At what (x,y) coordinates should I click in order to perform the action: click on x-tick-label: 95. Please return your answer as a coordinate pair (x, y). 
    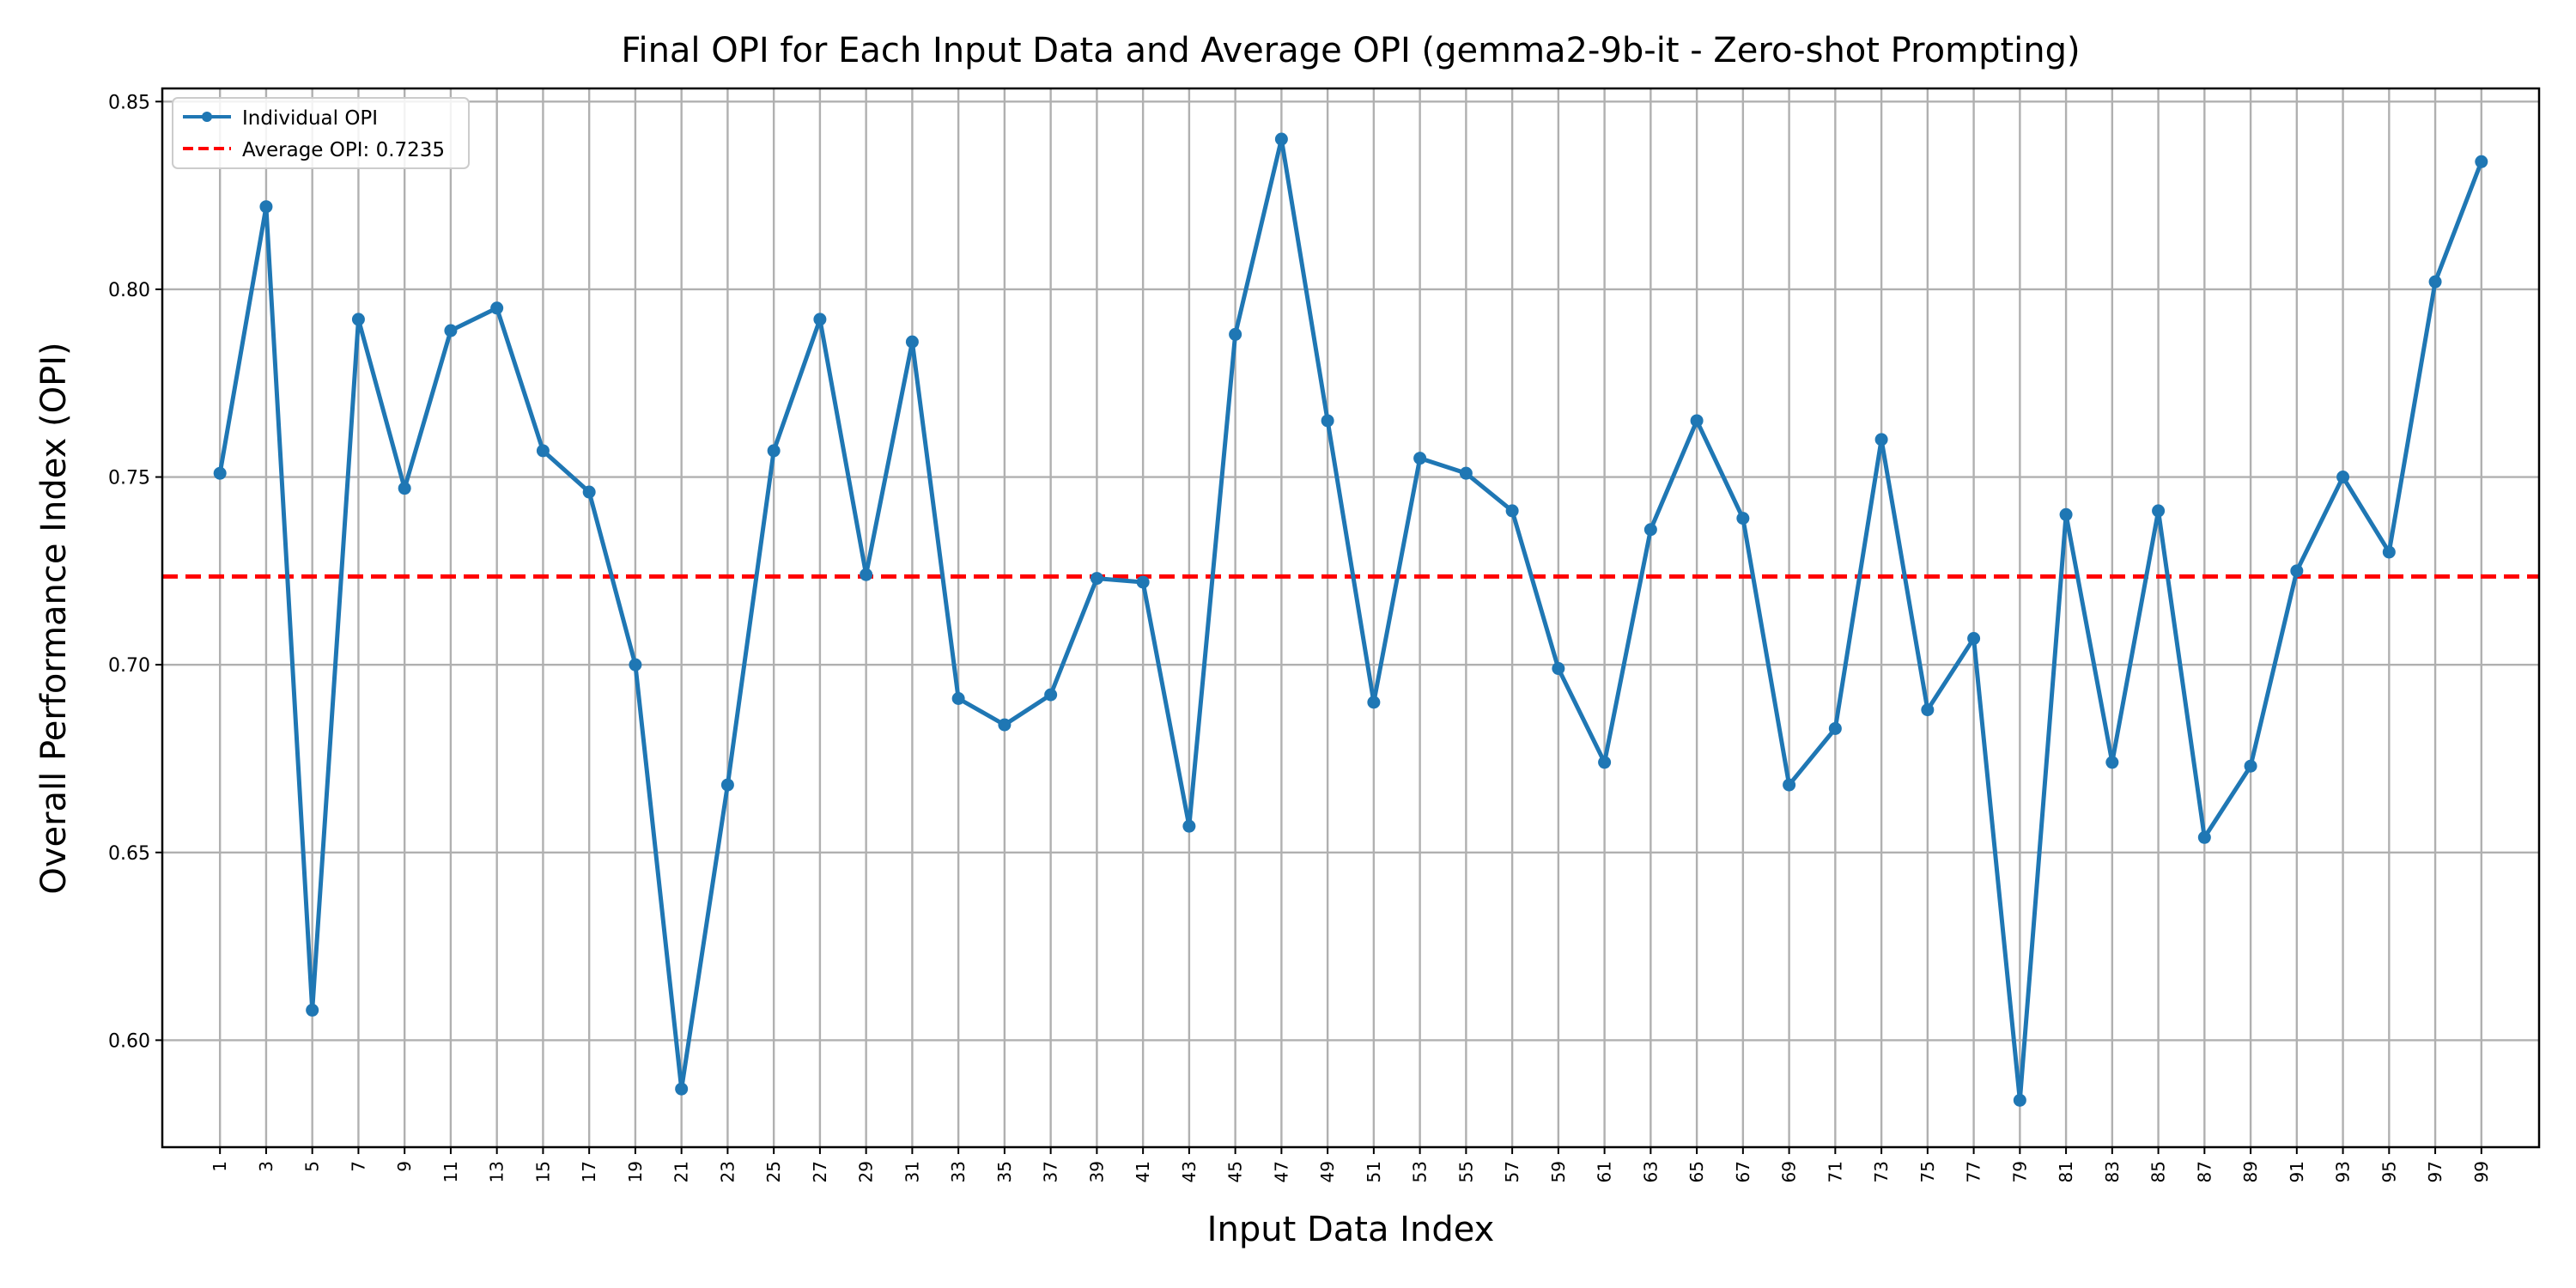
    Looking at the image, I should click on (2389, 1171).